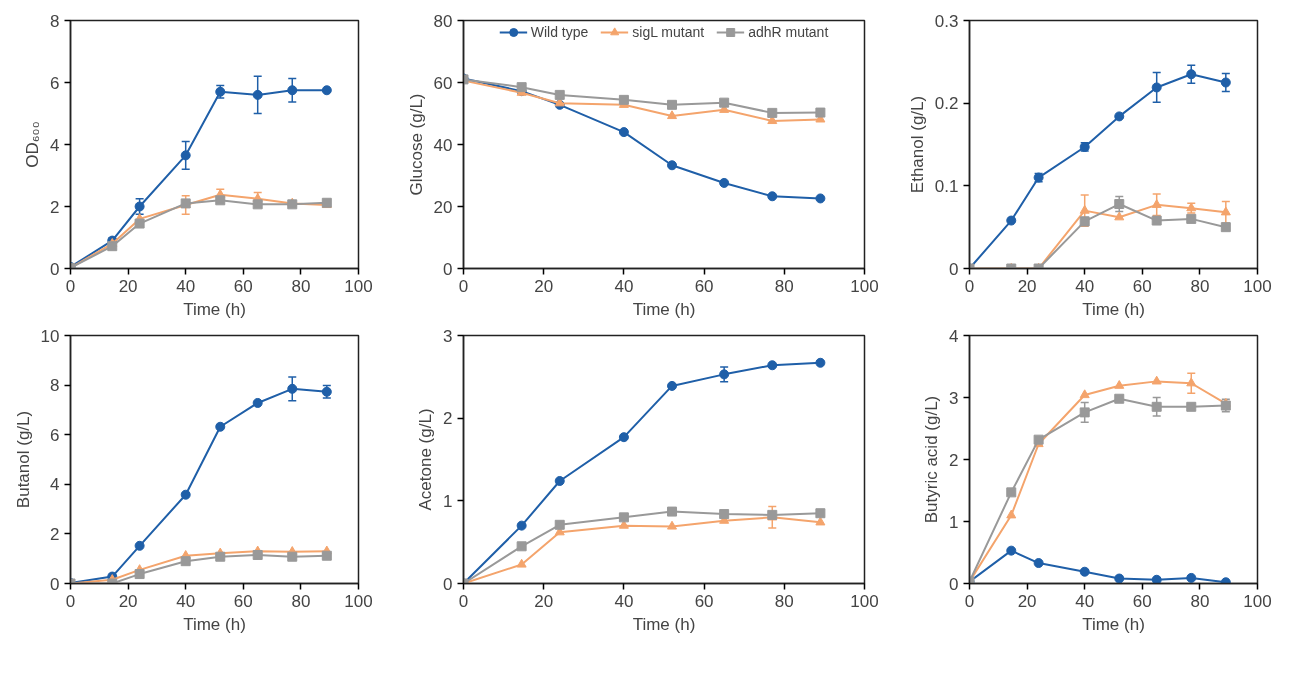 This screenshot has width=1292, height=694. I want to click on y-axis-title: Butanol (g/L), so click(23, 459).